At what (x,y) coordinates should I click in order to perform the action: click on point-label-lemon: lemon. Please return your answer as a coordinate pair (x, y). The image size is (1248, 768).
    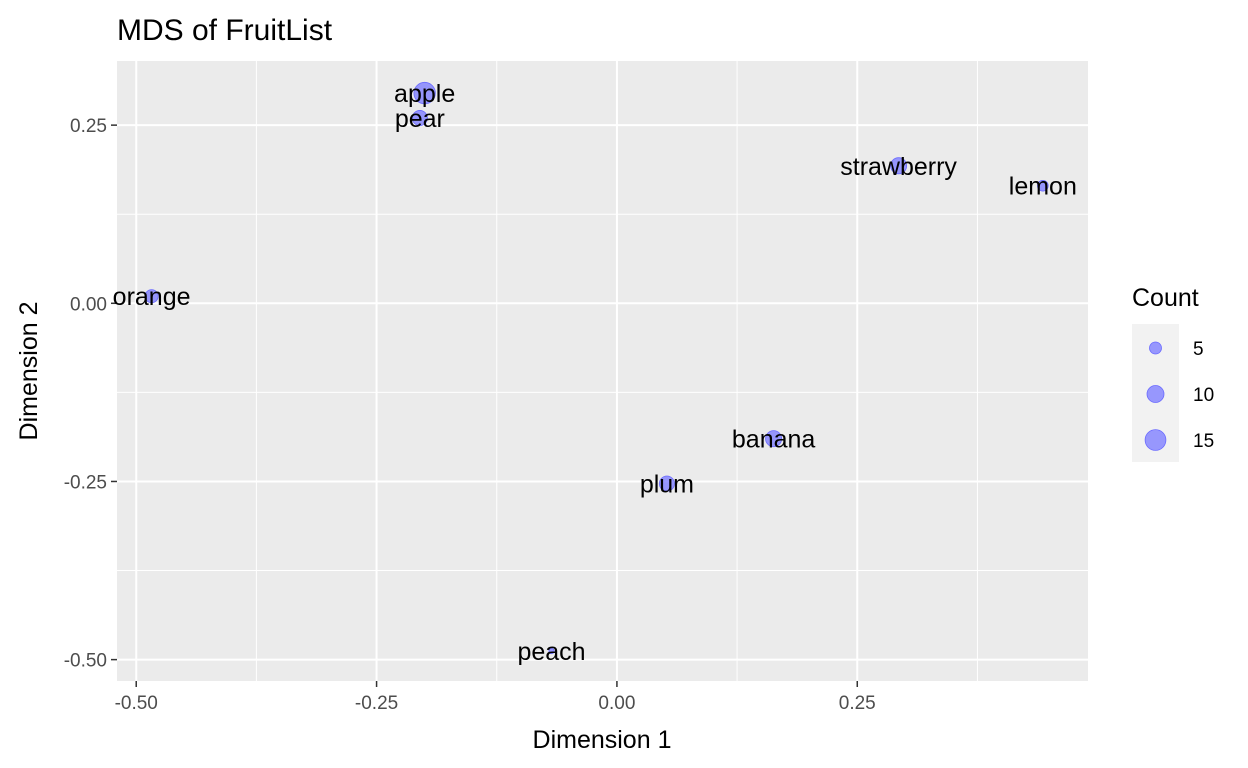
    Looking at the image, I should click on (1043, 187).